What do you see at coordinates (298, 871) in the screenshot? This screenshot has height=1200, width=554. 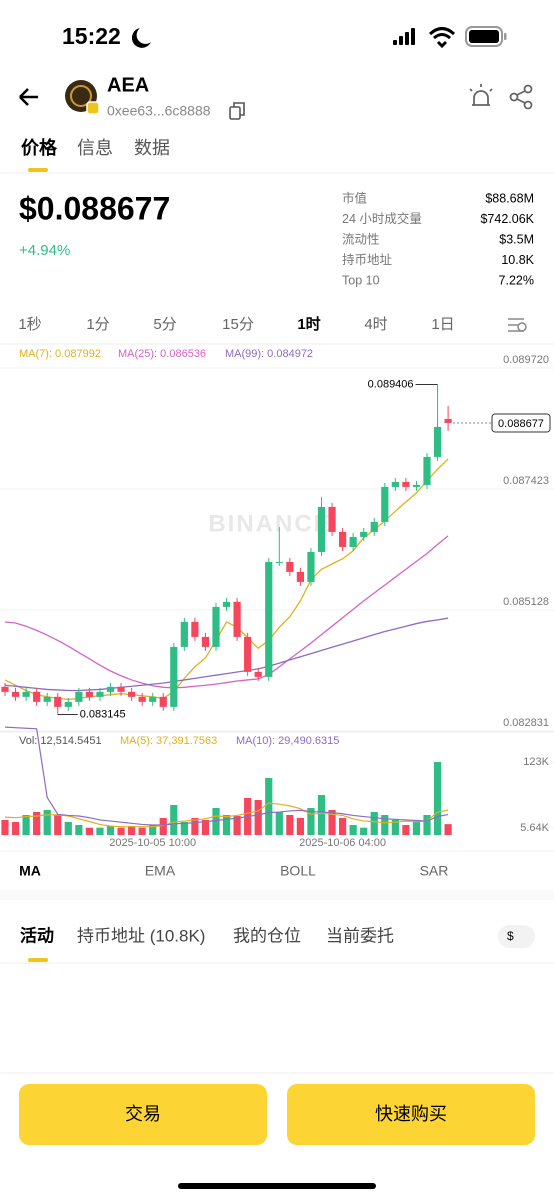 I see `indicator-tab: BOLL` at bounding box center [298, 871].